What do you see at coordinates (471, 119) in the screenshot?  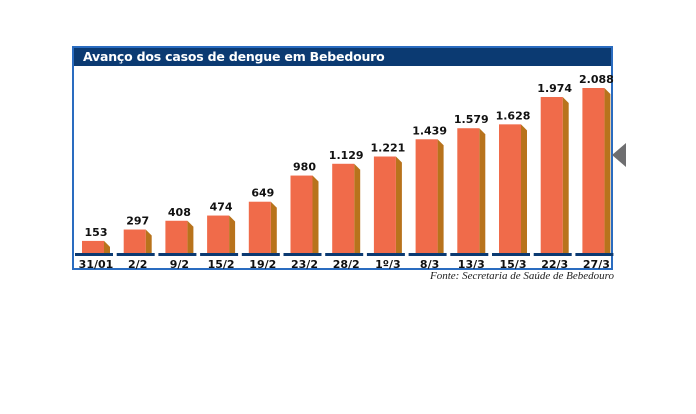 I see `value-label: 1.579` at bounding box center [471, 119].